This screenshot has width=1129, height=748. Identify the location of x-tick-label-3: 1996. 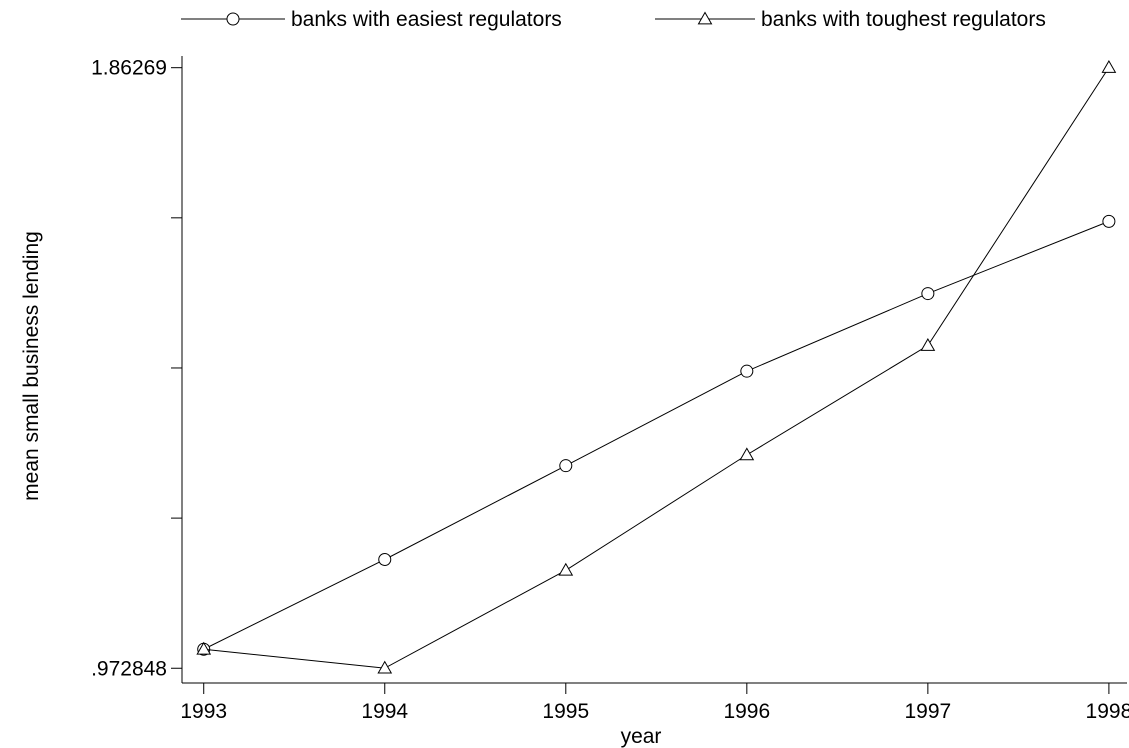
(746, 711).